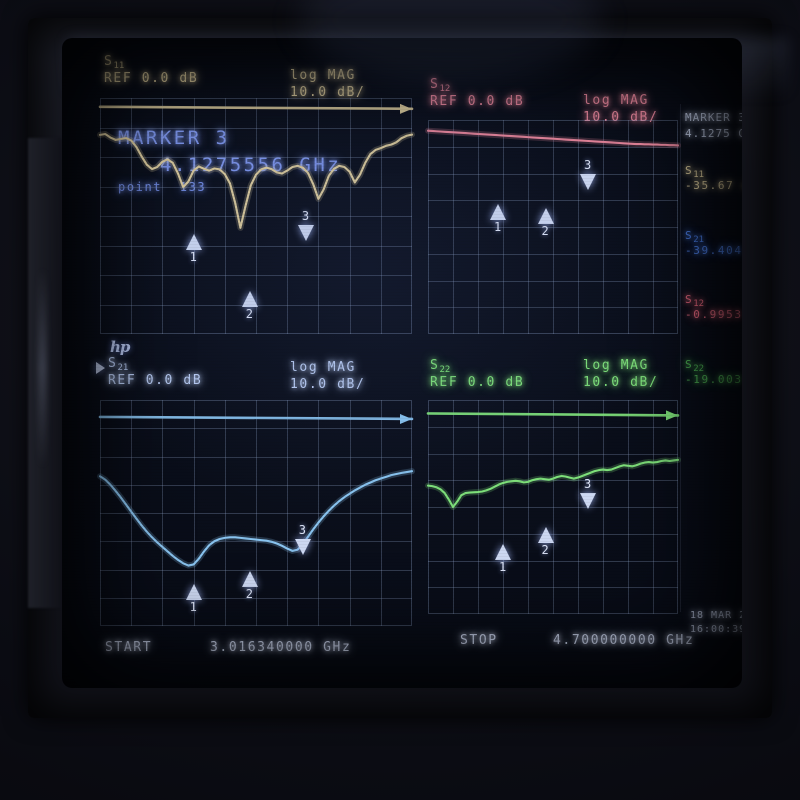 This screenshot has height=800, width=800. I want to click on date-label: 18 MAR 20, so click(716, 615).